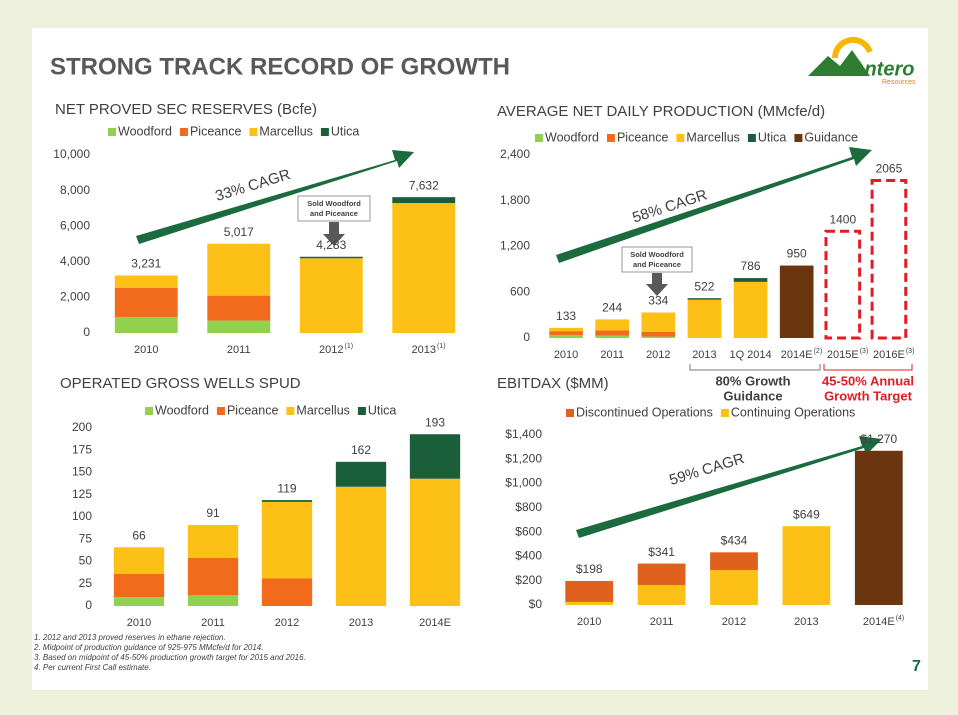 This screenshot has width=958, height=715. What do you see at coordinates (752, 395) in the screenshot?
I see `guidance-label: Guidance` at bounding box center [752, 395].